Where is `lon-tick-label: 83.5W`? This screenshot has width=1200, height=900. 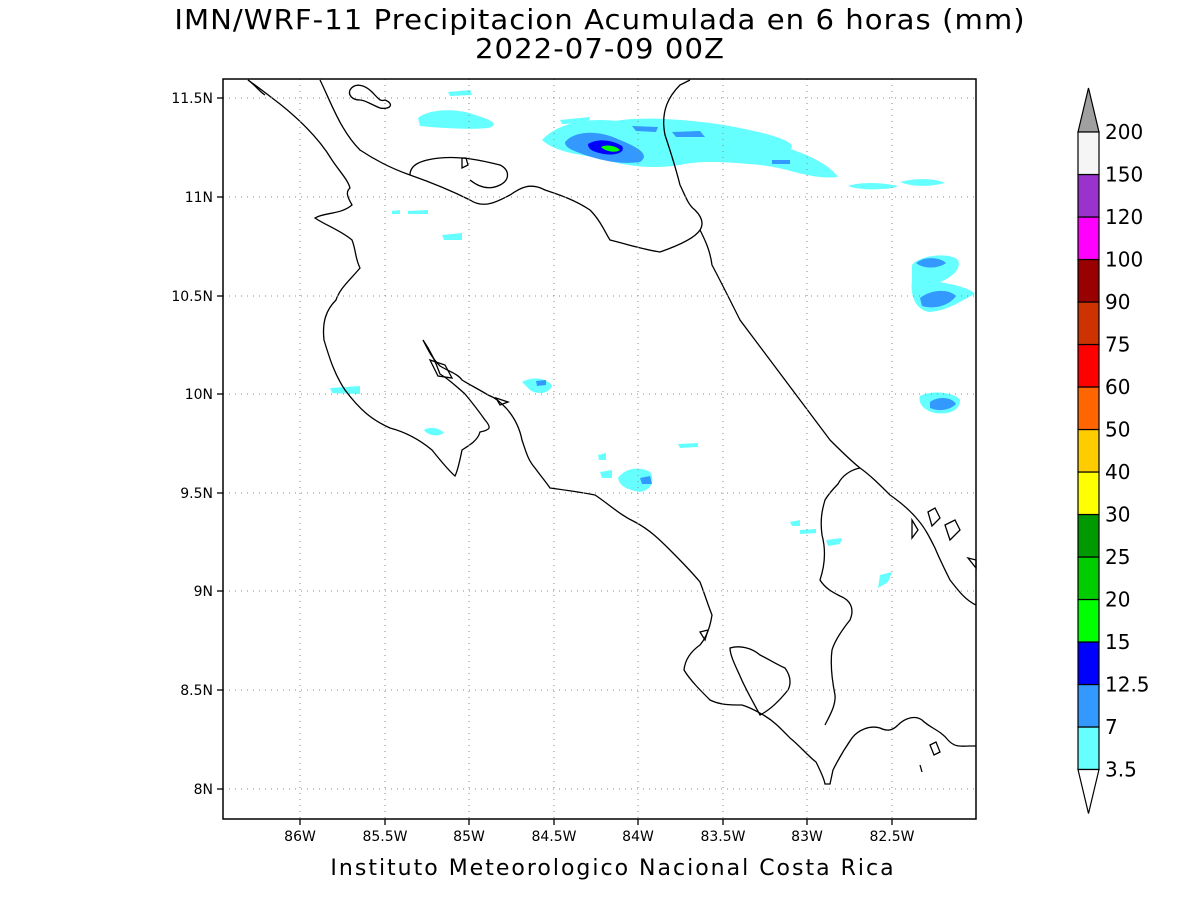
lon-tick-label: 83.5W is located at coordinates (722, 837).